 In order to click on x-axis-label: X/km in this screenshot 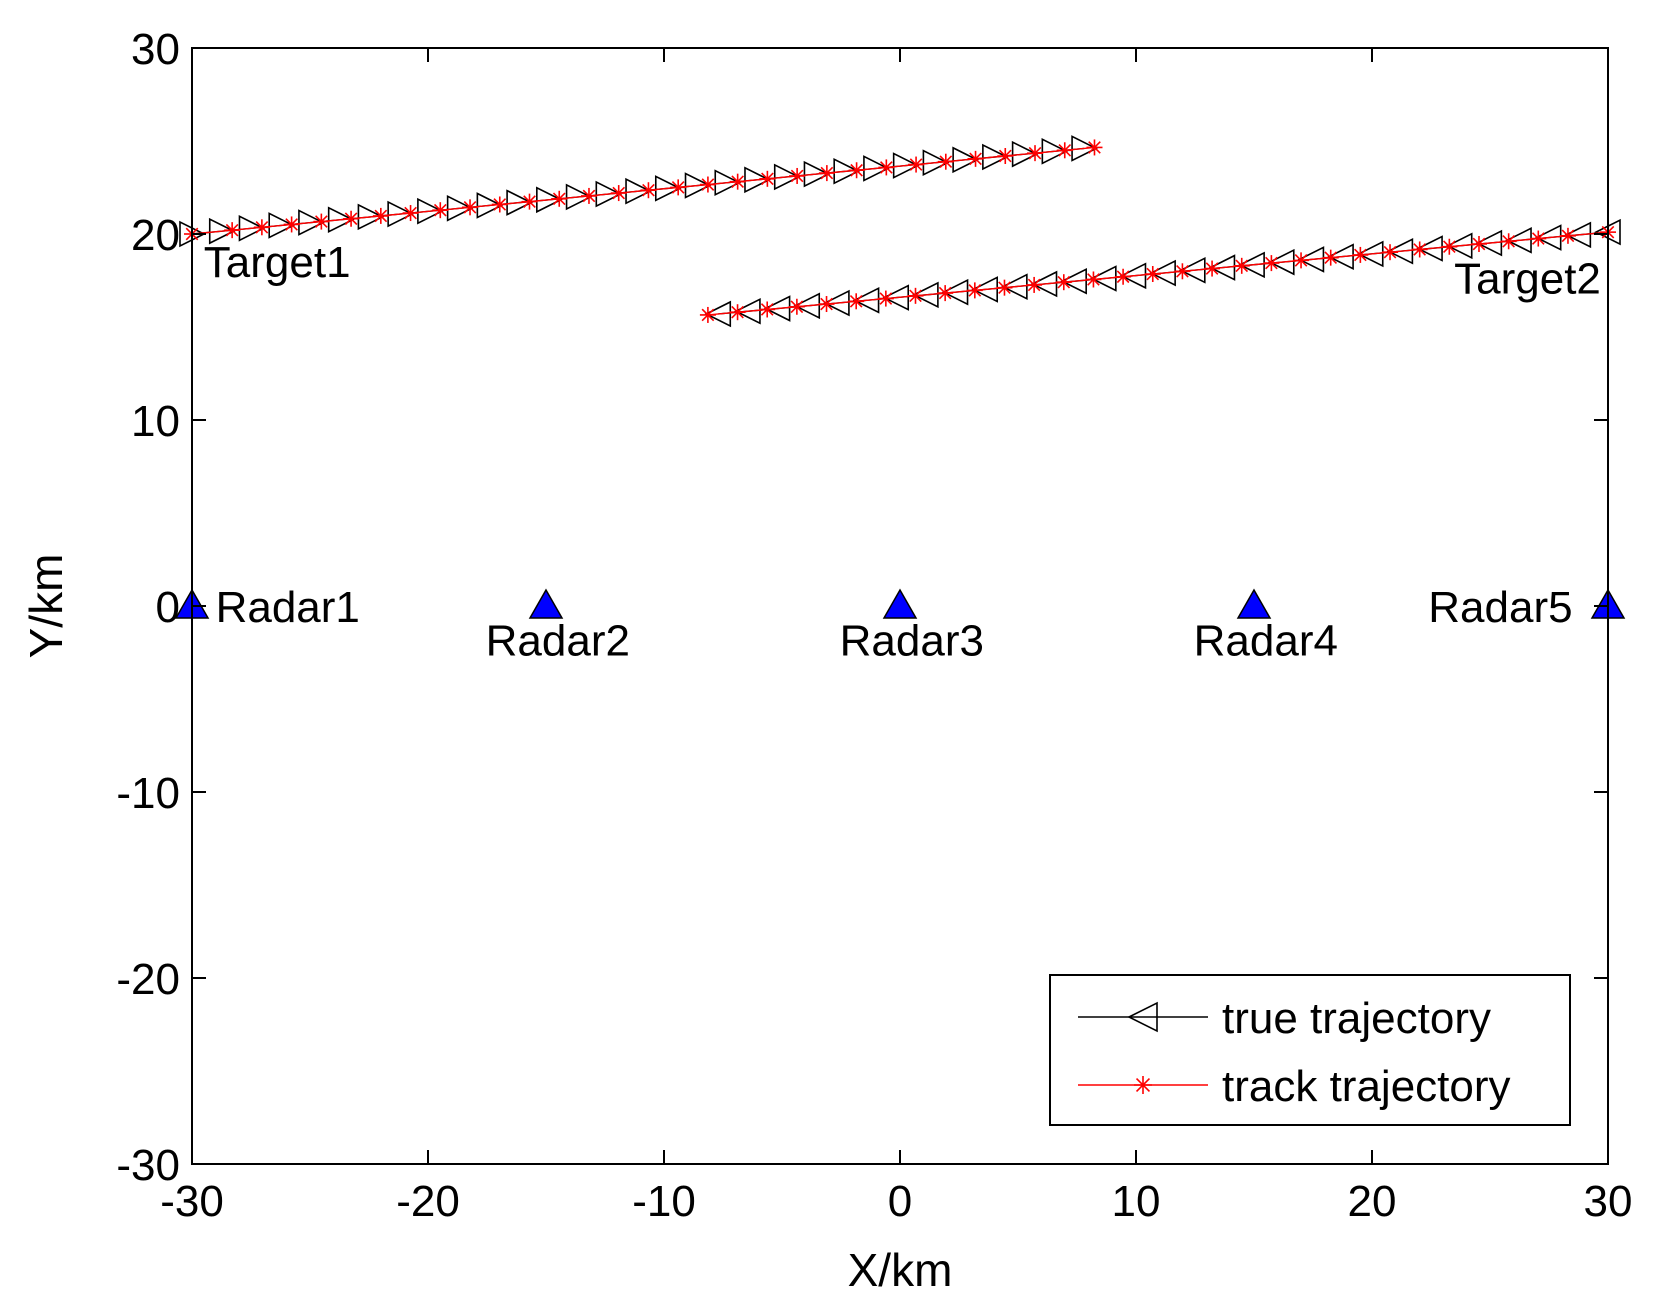, I will do `click(900, 1270)`.